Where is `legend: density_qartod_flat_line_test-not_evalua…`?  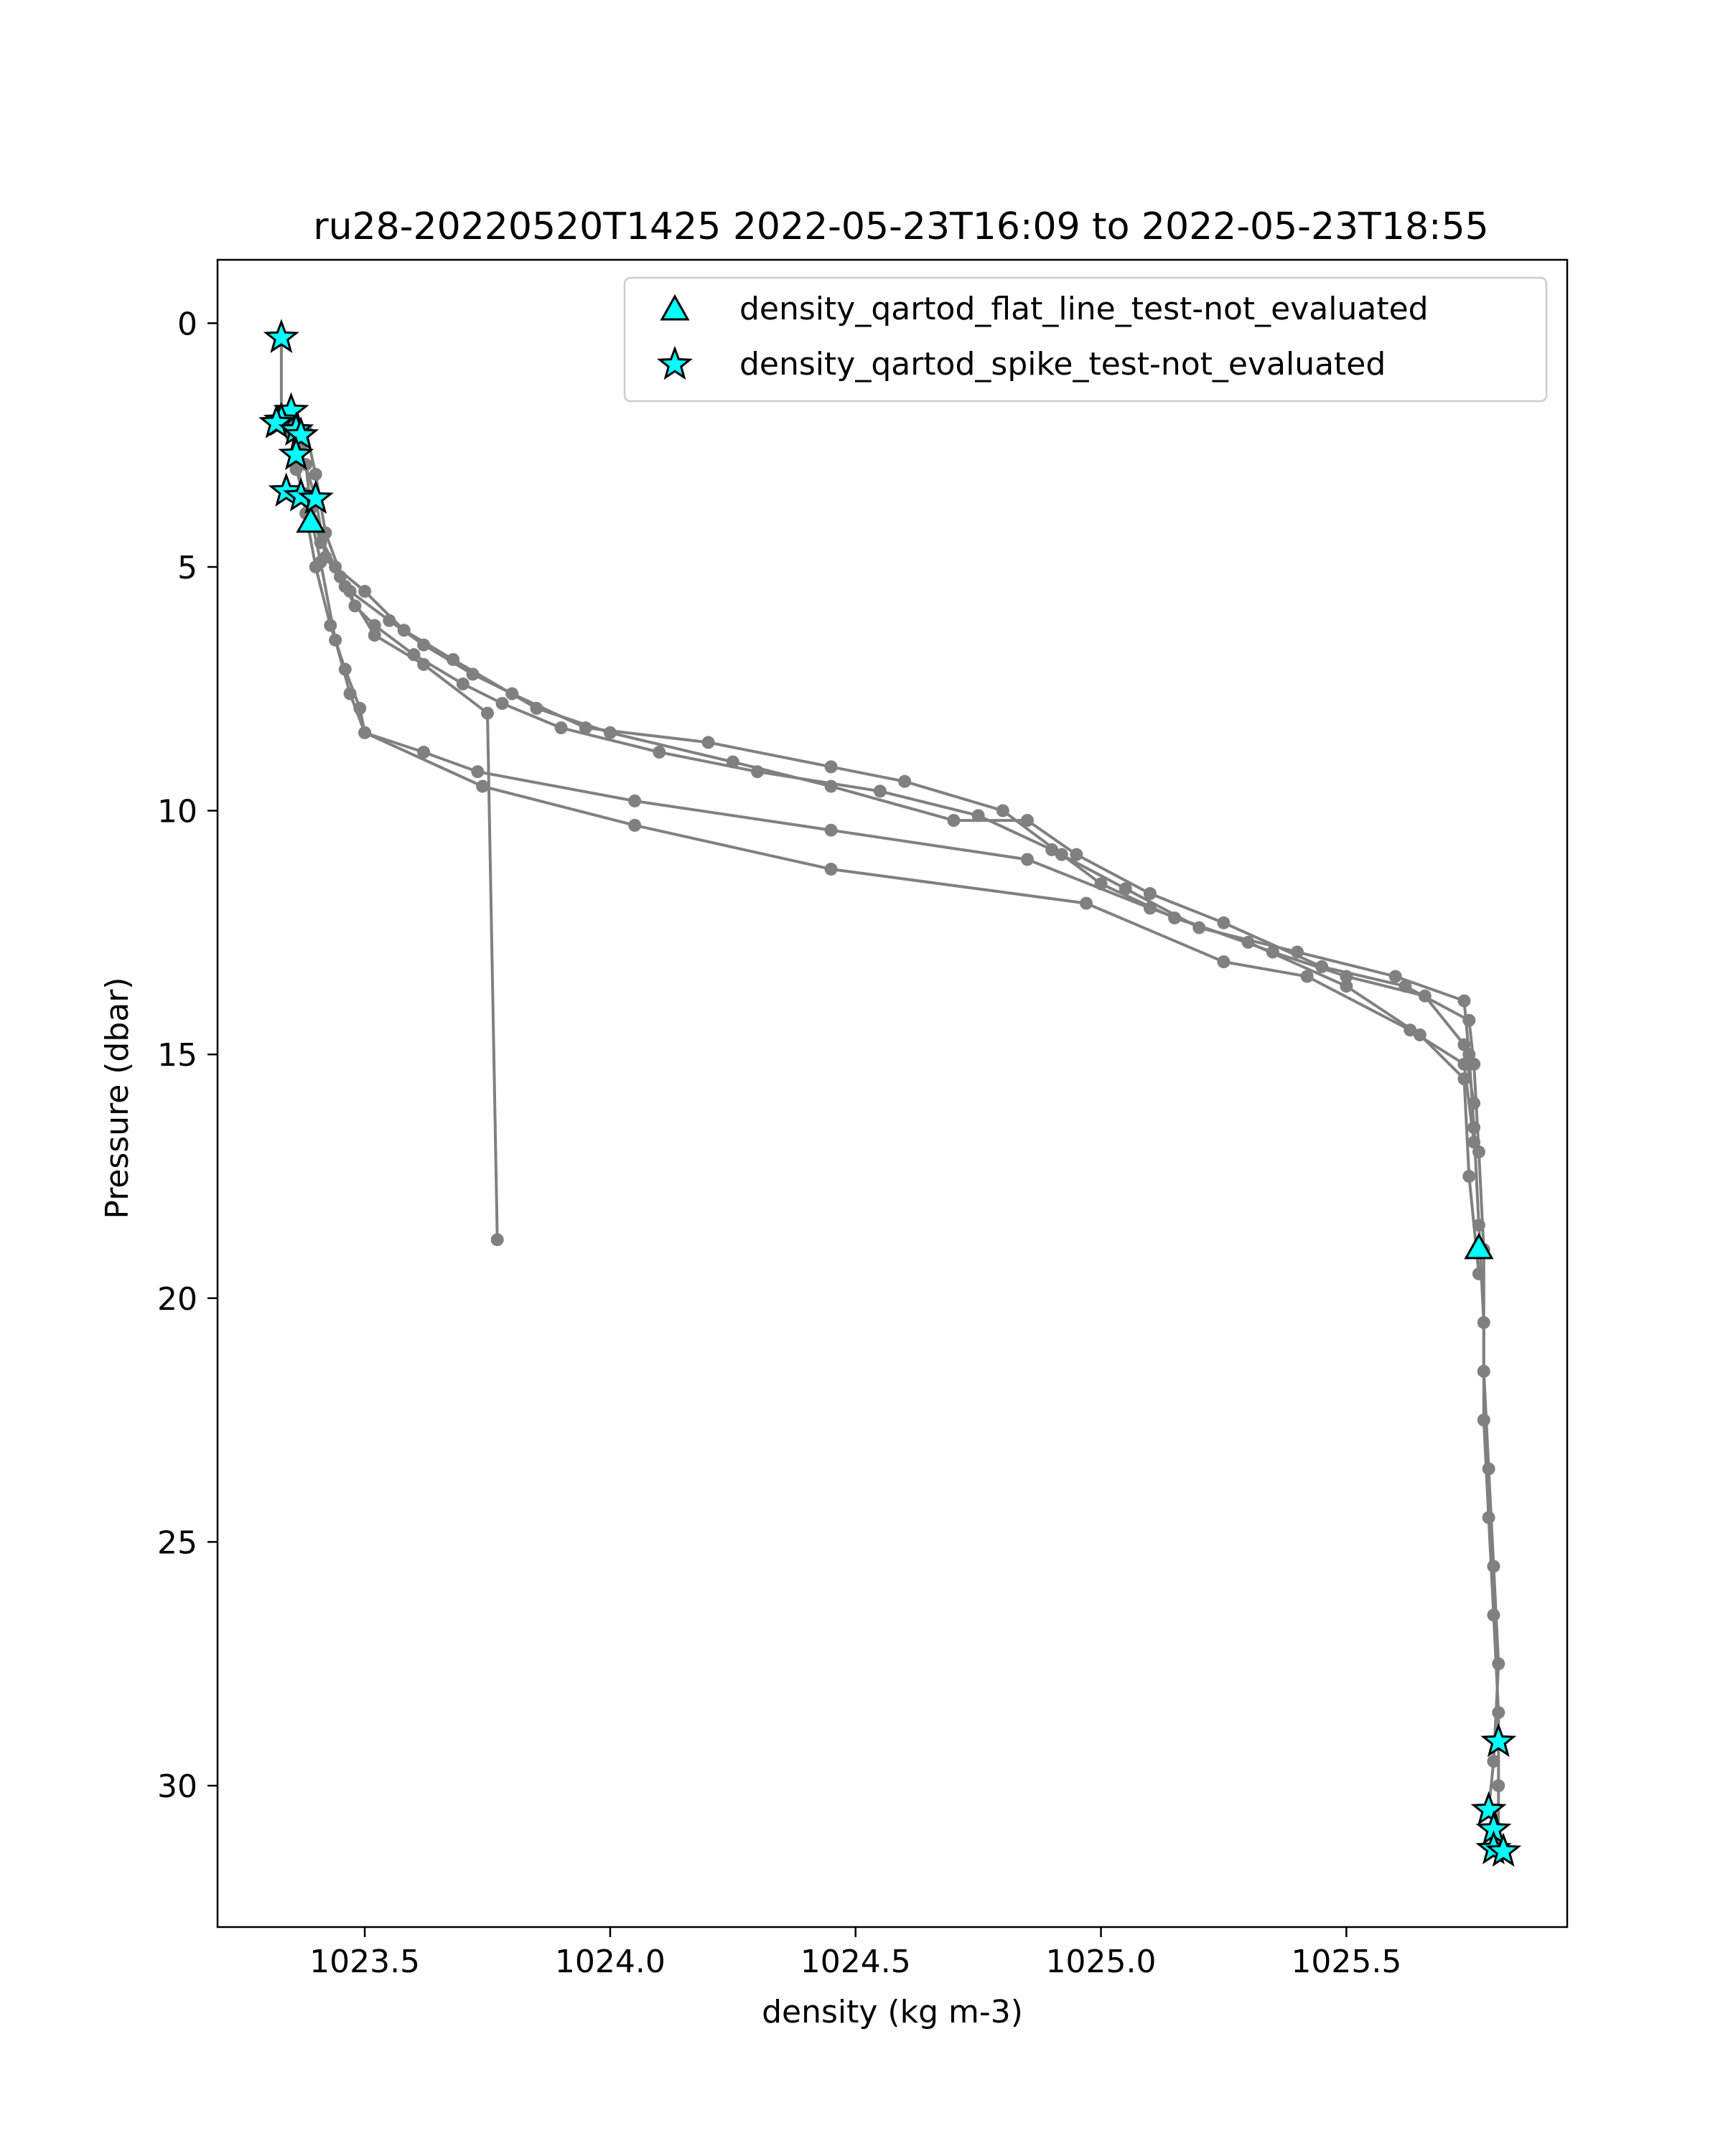
legend: density_qartod_flat_line_test-not_evalua… is located at coordinates (1085, 339).